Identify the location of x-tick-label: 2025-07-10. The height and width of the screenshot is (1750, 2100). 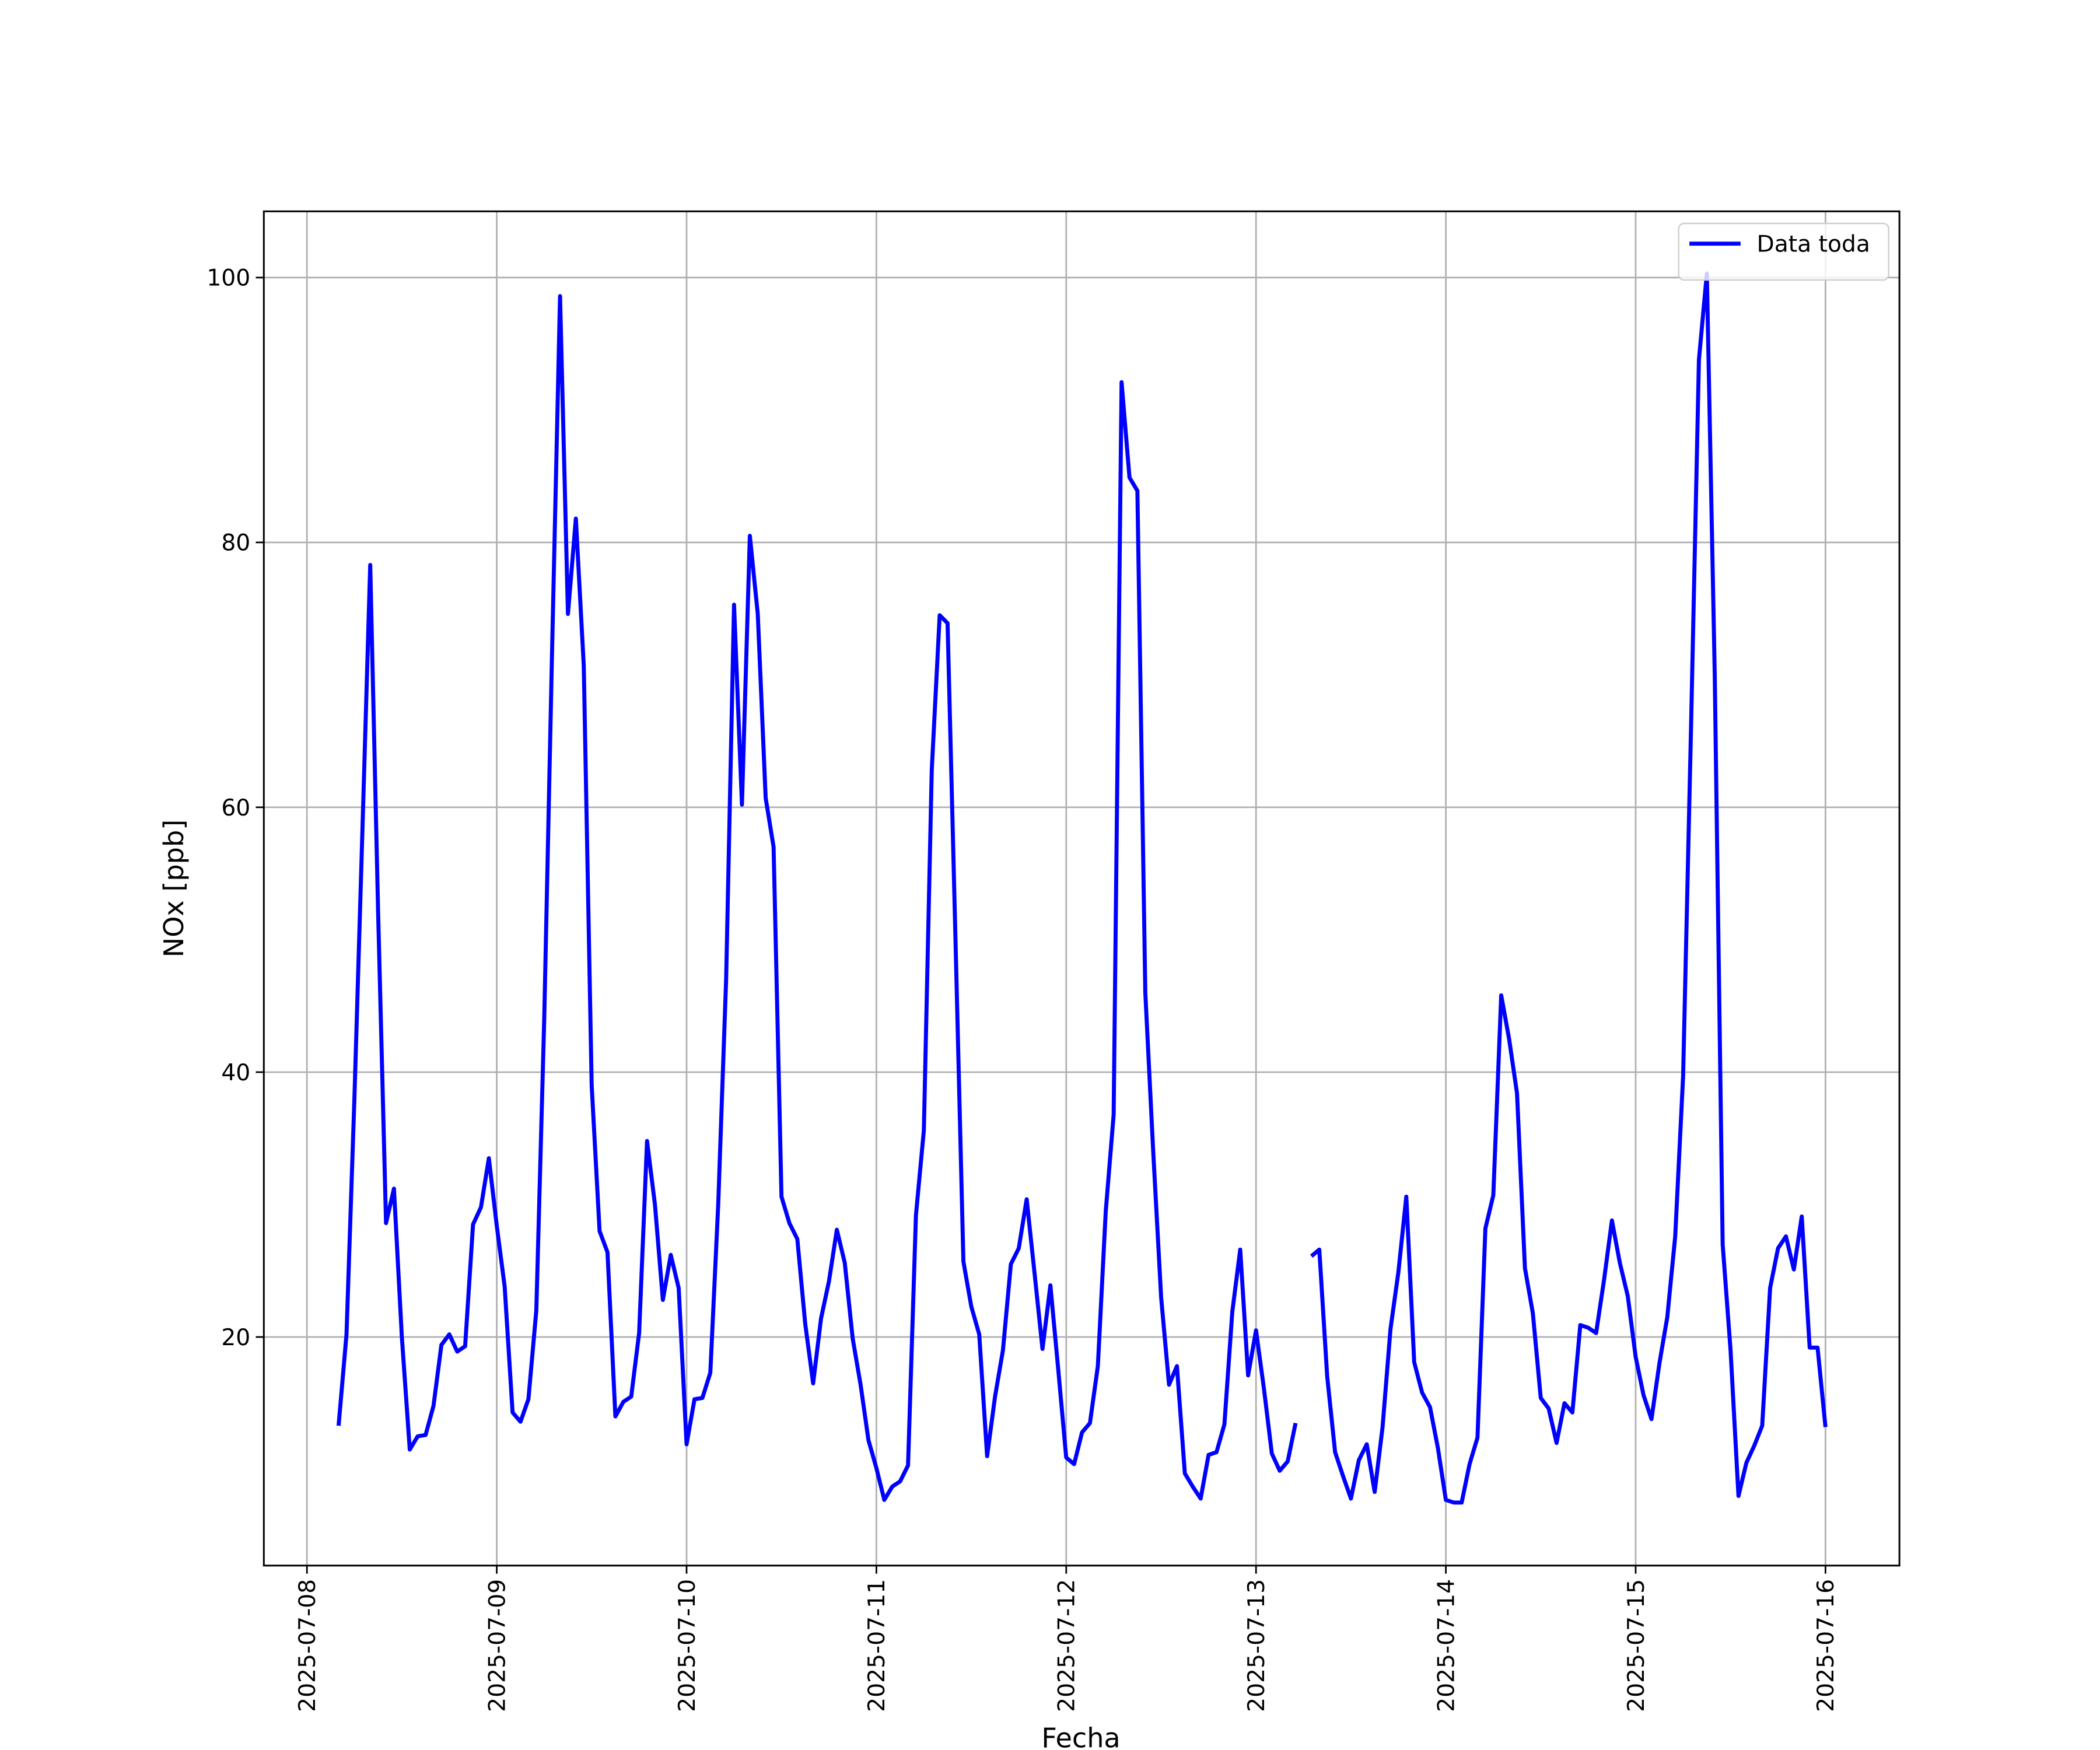
(687, 1645).